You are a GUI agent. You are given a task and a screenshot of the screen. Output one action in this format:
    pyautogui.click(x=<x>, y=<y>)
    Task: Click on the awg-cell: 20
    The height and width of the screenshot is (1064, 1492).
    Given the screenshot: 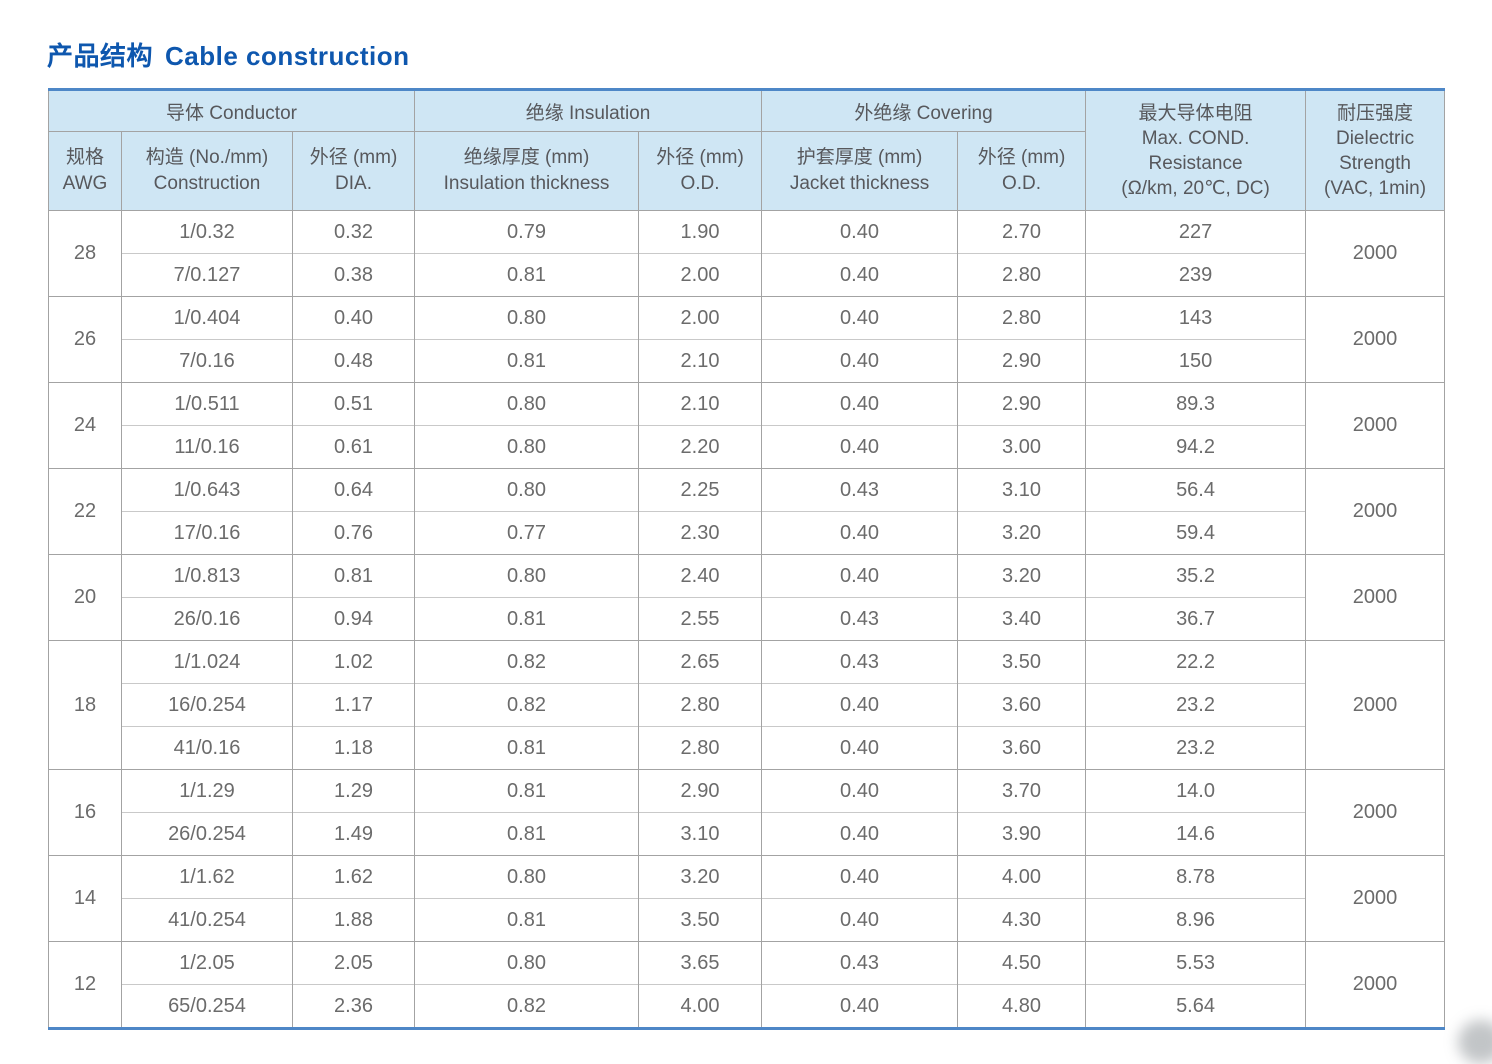 What is the action you would take?
    pyautogui.click(x=85, y=597)
    